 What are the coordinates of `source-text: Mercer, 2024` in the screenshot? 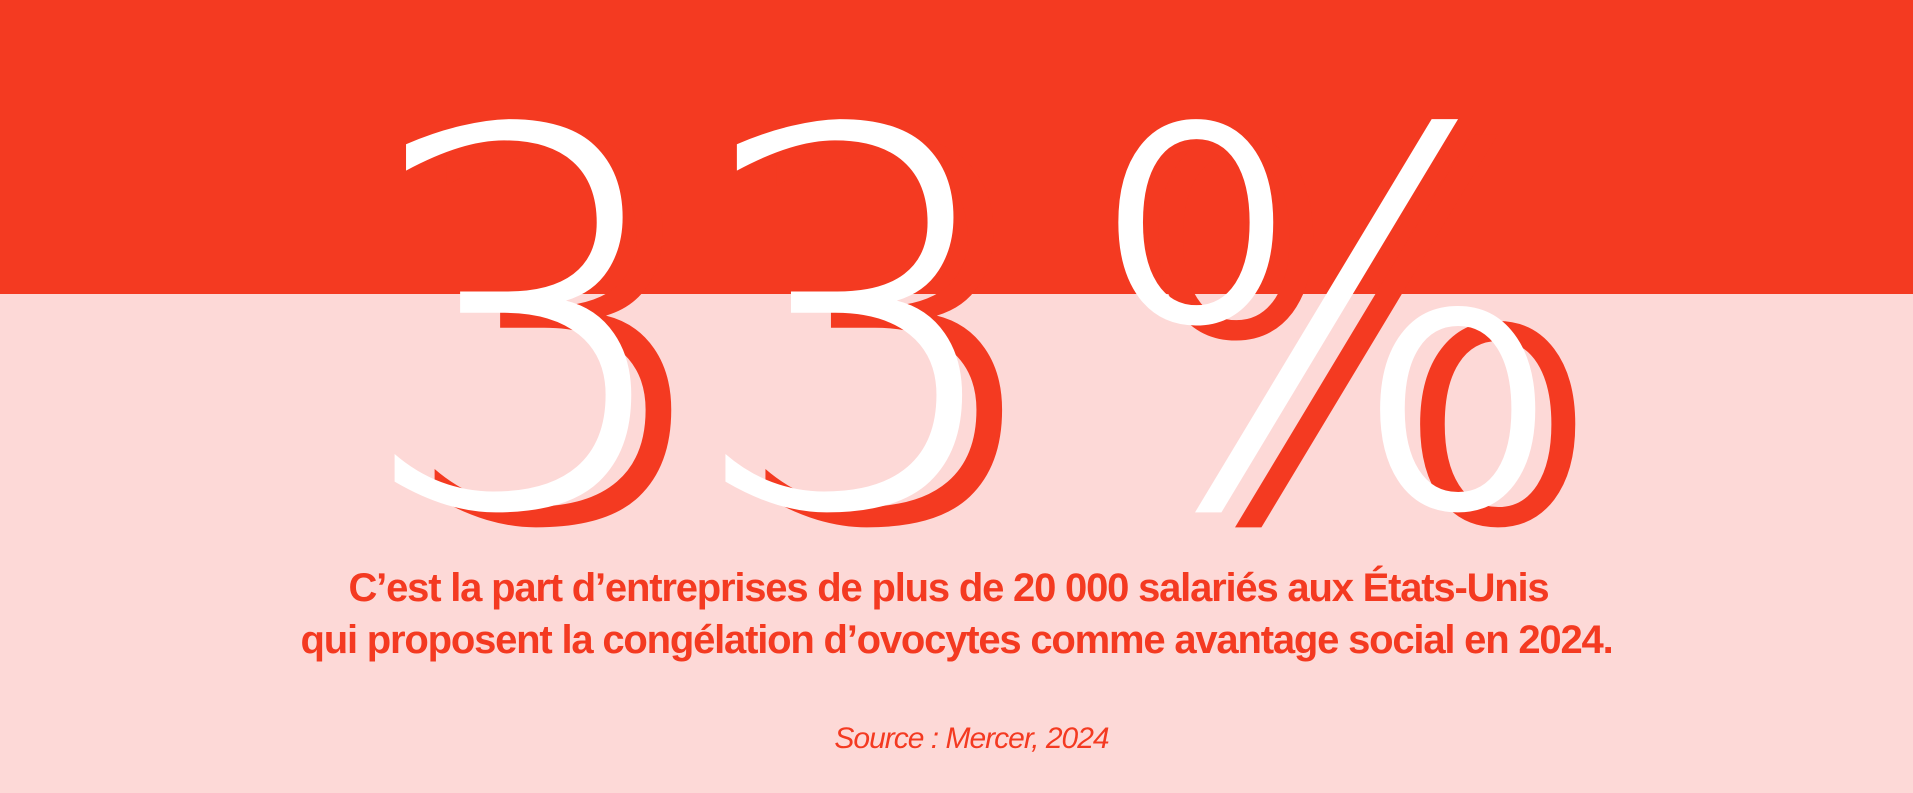 It's located at (1027, 738).